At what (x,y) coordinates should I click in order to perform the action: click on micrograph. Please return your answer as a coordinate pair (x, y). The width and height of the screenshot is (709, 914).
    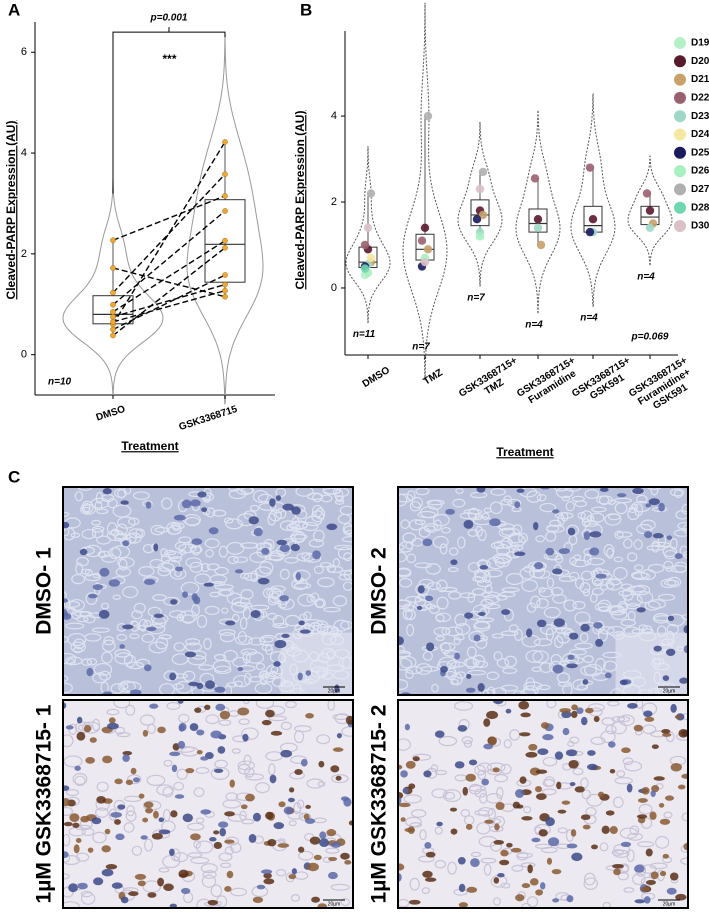
    Looking at the image, I should click on (208, 804).